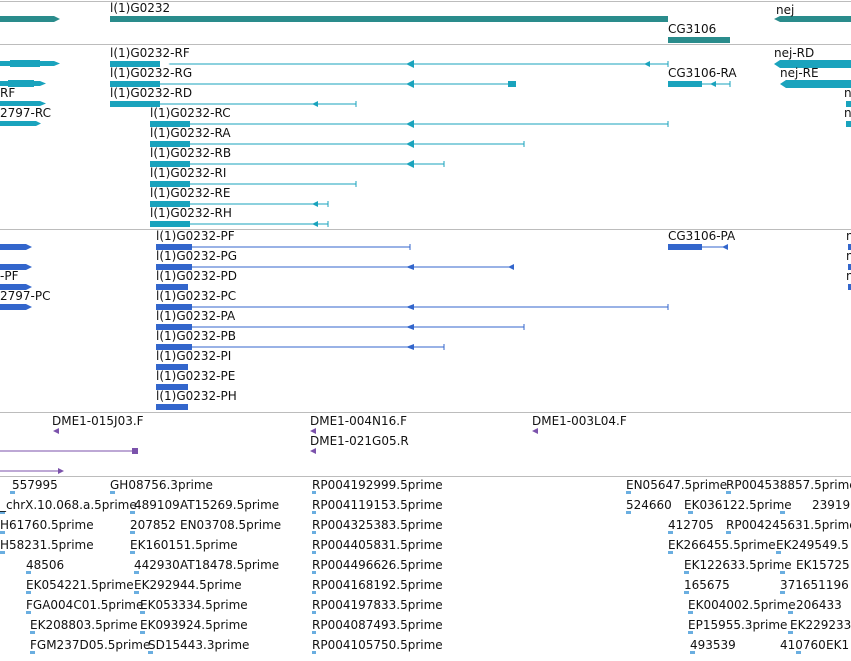  Describe the element at coordinates (196, 316) in the screenshot. I see `protein-label: l(1)G0232-PA` at that location.